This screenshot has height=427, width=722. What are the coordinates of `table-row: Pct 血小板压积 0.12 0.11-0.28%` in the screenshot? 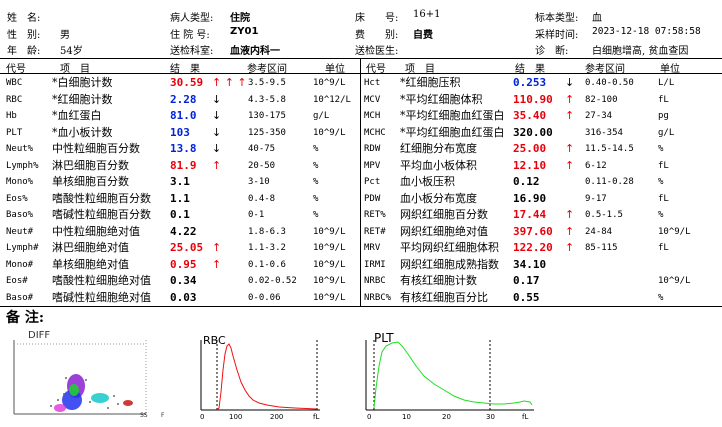 It's located at (361, 182).